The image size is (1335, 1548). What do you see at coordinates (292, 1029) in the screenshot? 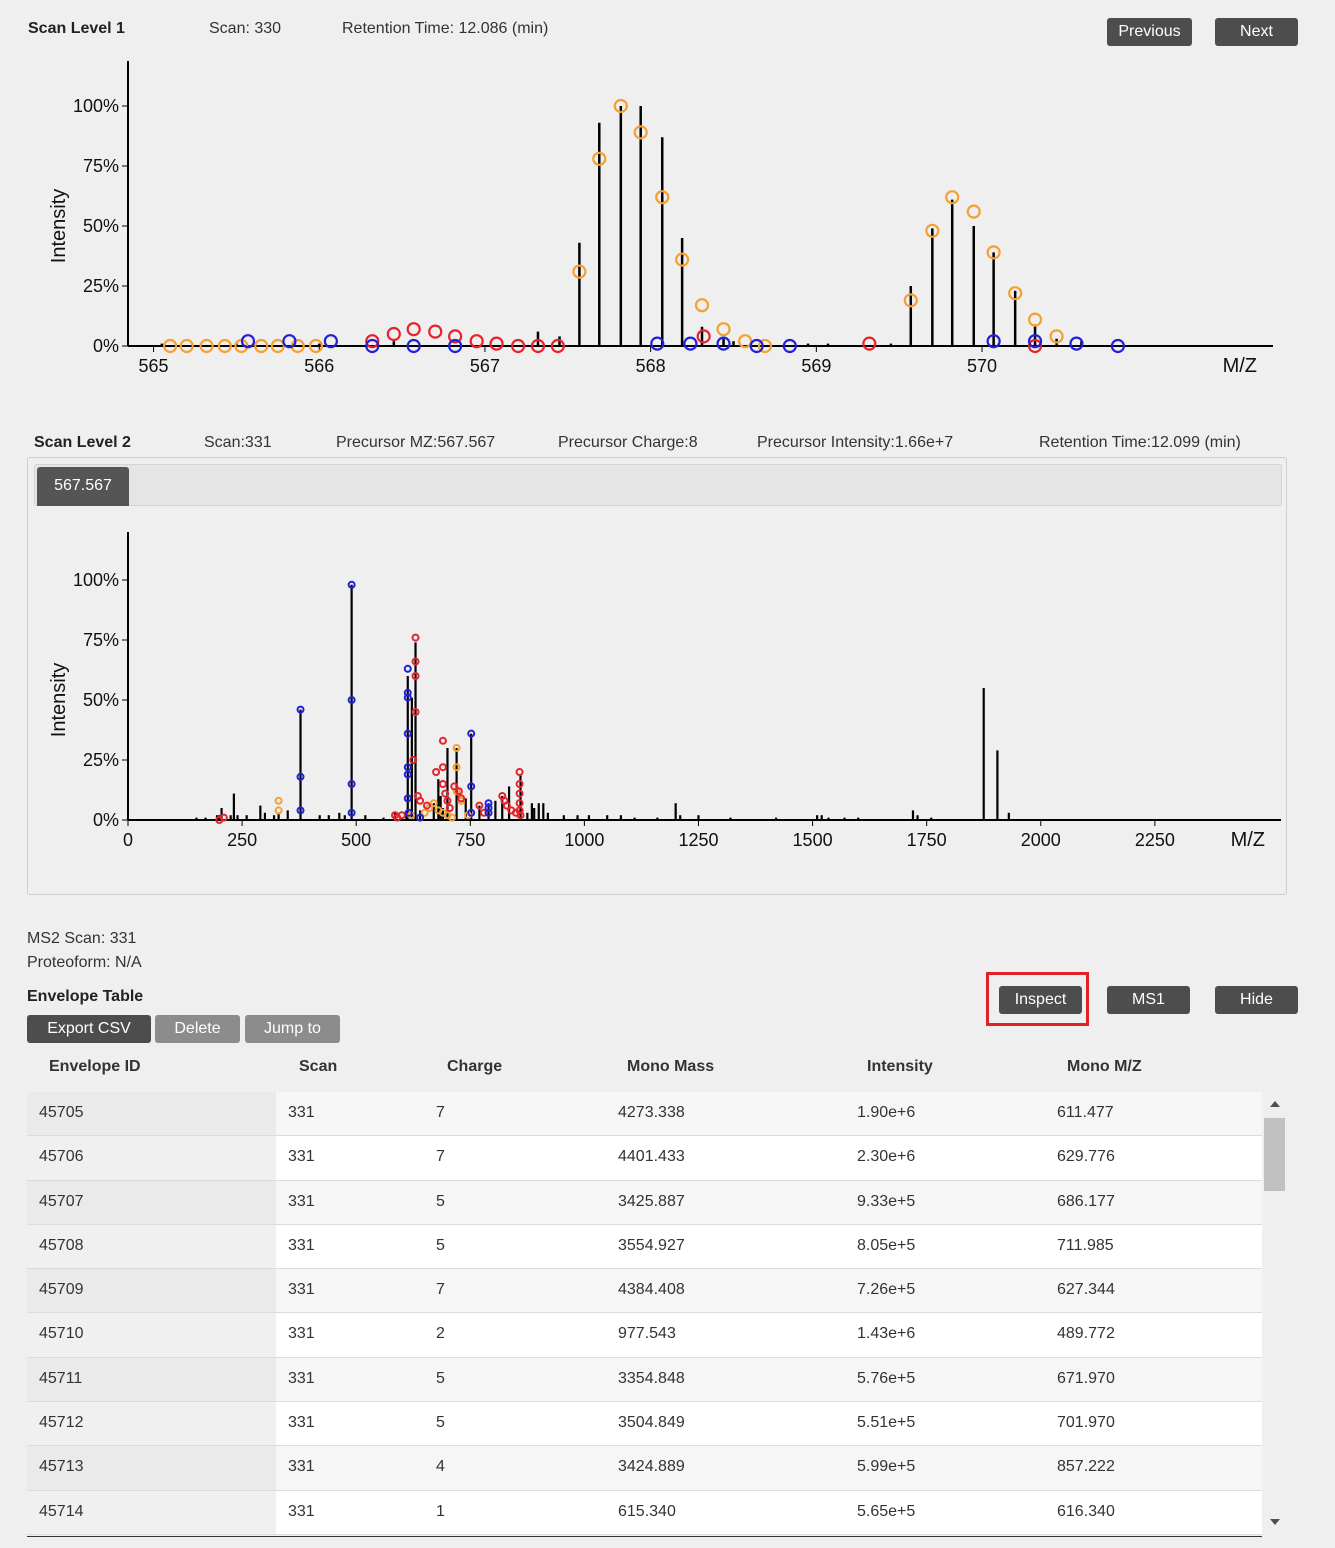
I see `jump-to-button: Jump to` at bounding box center [292, 1029].